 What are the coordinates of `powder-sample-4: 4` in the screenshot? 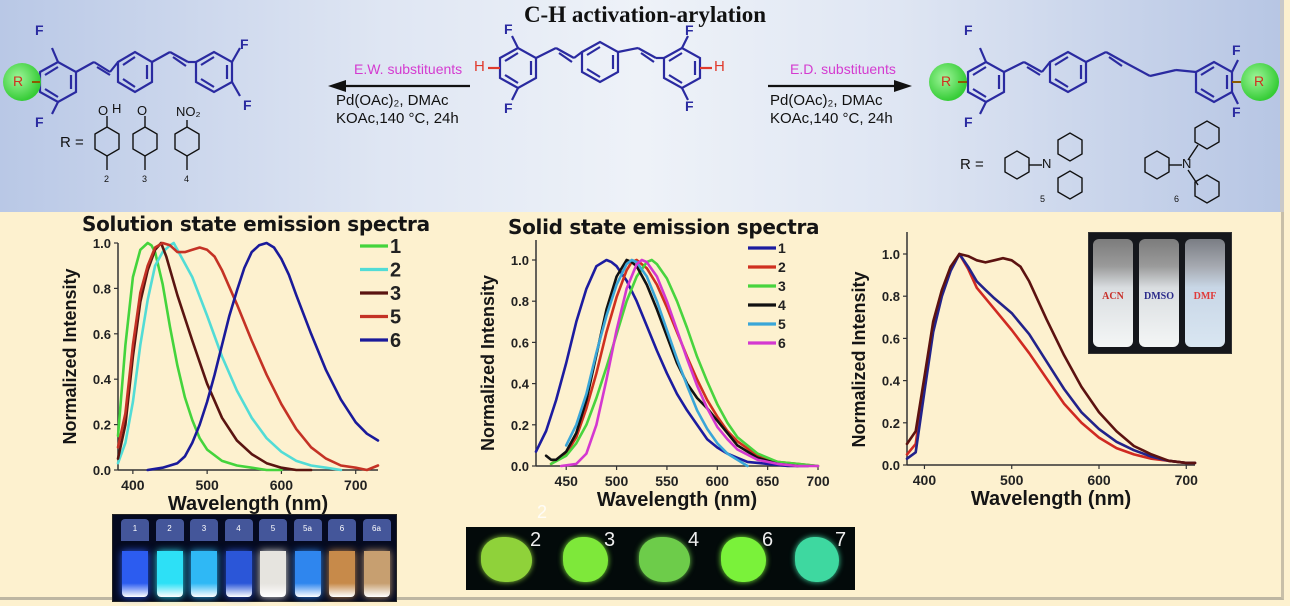 It's located at (666, 558).